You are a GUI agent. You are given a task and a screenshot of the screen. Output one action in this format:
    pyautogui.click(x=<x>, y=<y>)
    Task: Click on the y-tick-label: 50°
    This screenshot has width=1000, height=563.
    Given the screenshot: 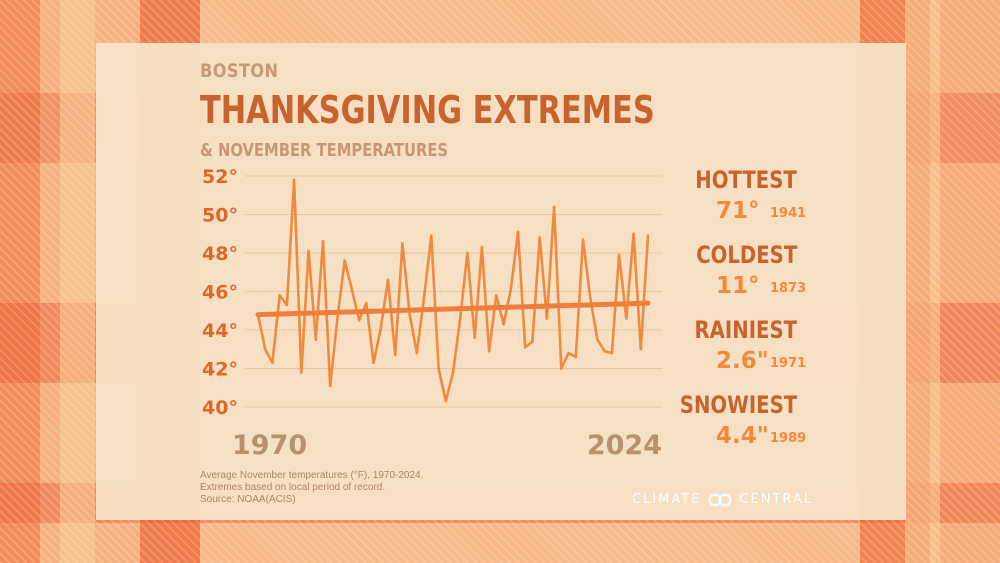 What is the action you would take?
    pyautogui.click(x=220, y=216)
    